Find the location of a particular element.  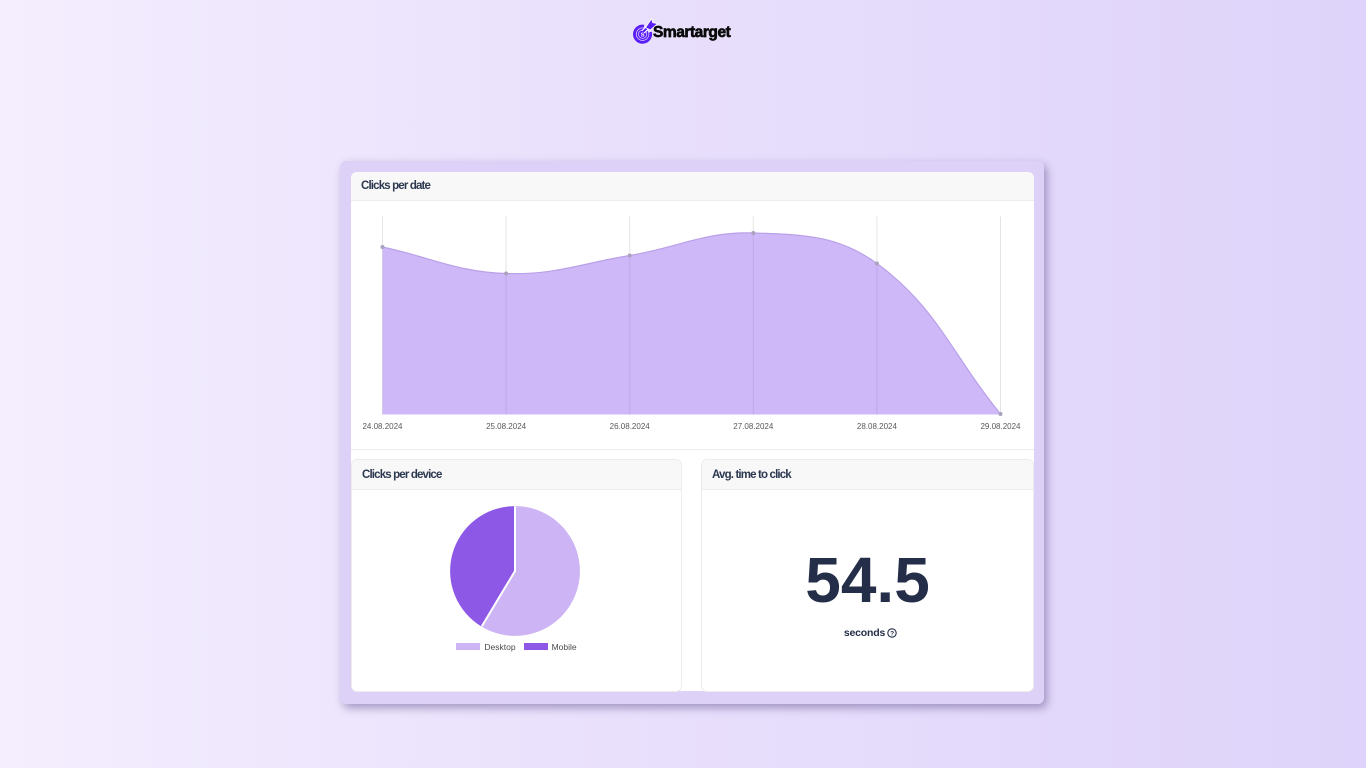

svg-text: 29.08.2024 is located at coordinates (1000, 426).